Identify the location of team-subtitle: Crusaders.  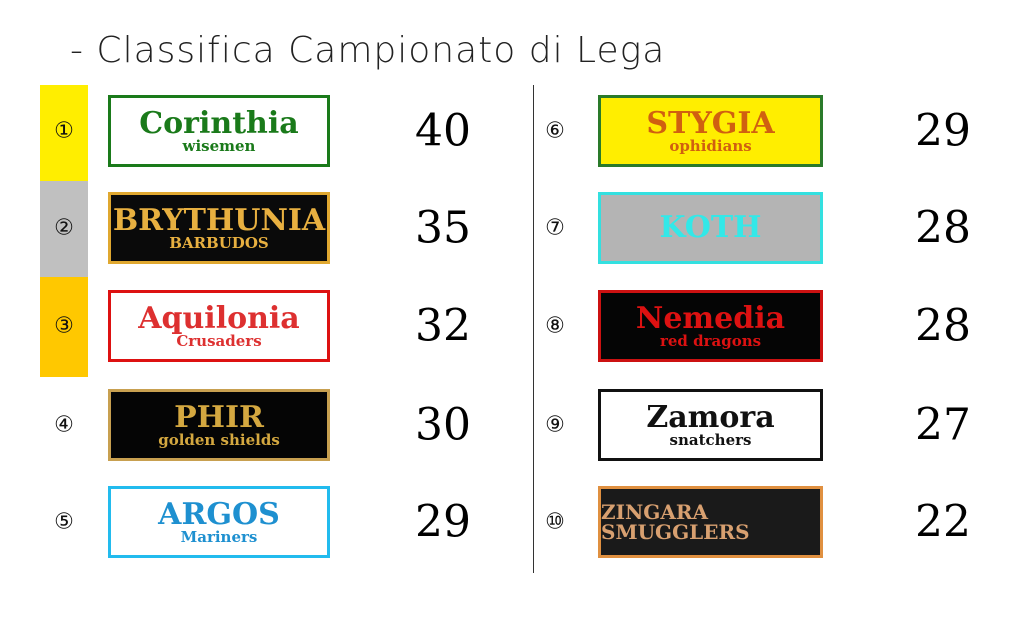
(219, 340).